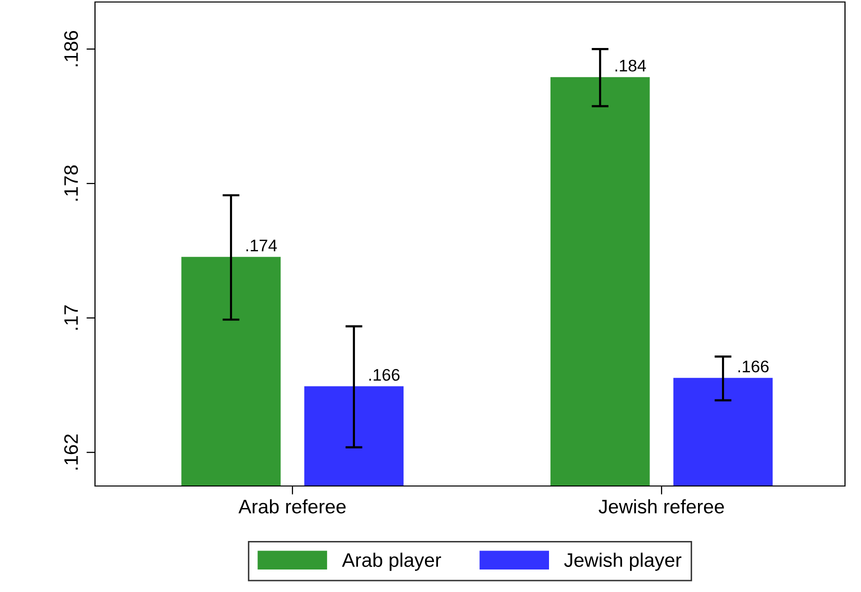 This screenshot has width=861, height=592. Describe the element at coordinates (623, 561) in the screenshot. I see `legend-label: Jewish player` at that location.